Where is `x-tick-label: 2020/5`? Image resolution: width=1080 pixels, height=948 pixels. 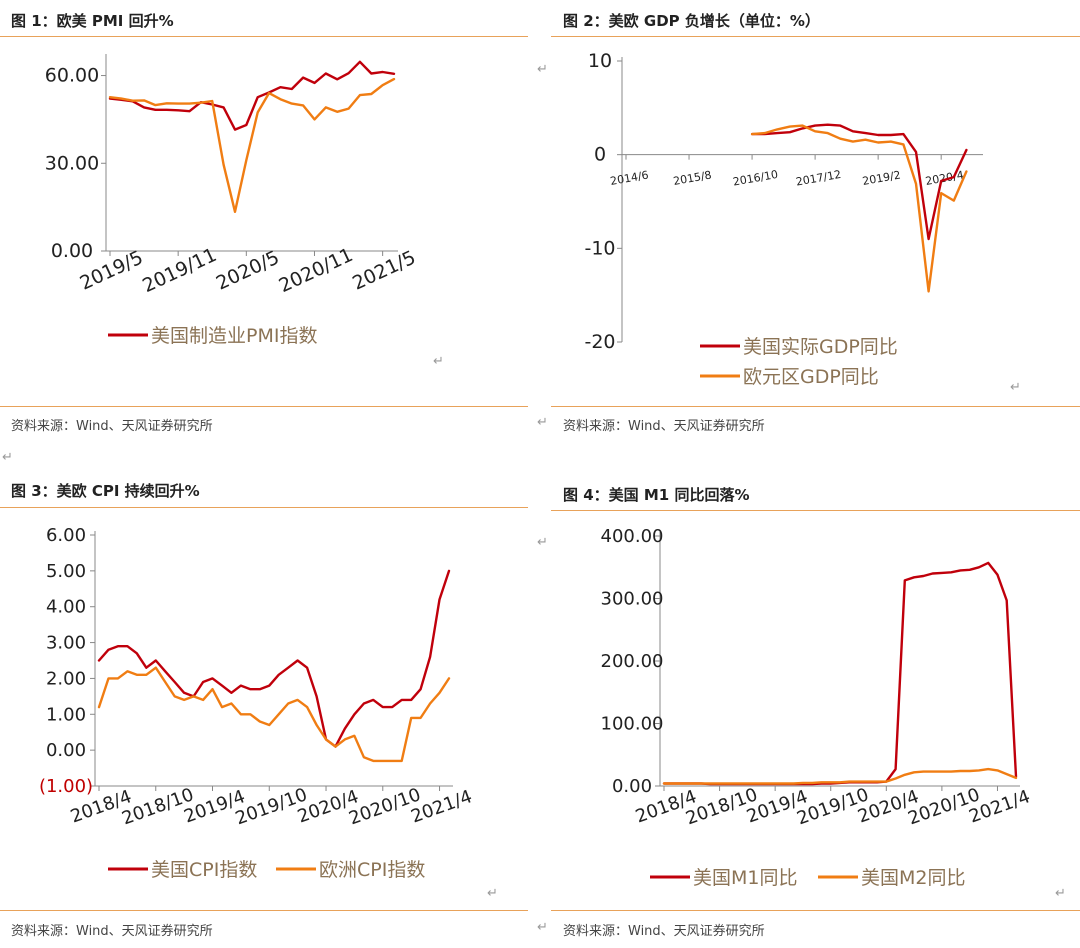 x-tick-label: 2020/5 is located at coordinates (248, 270).